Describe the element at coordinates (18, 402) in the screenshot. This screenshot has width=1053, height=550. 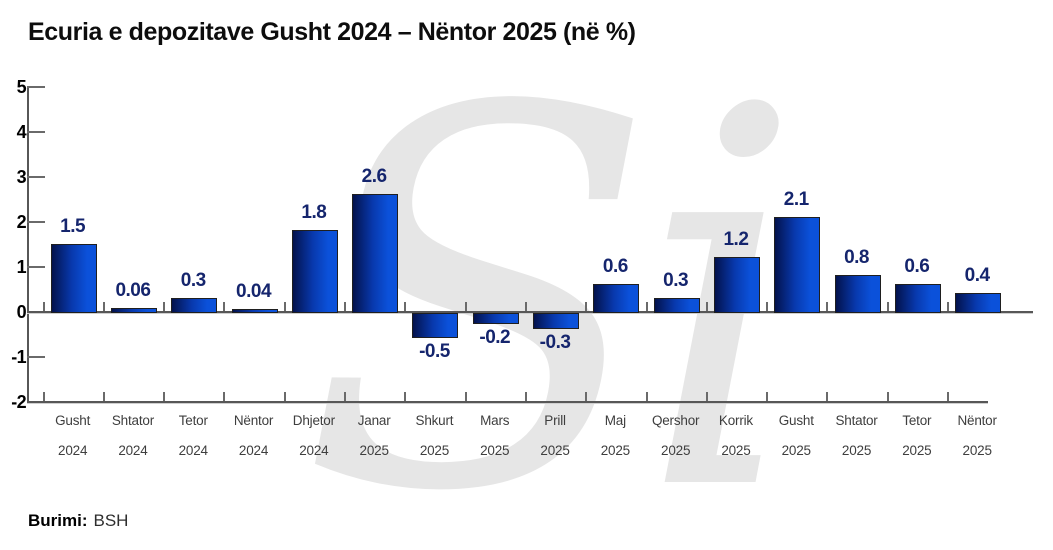
I see `y-tick-label: -2` at that location.